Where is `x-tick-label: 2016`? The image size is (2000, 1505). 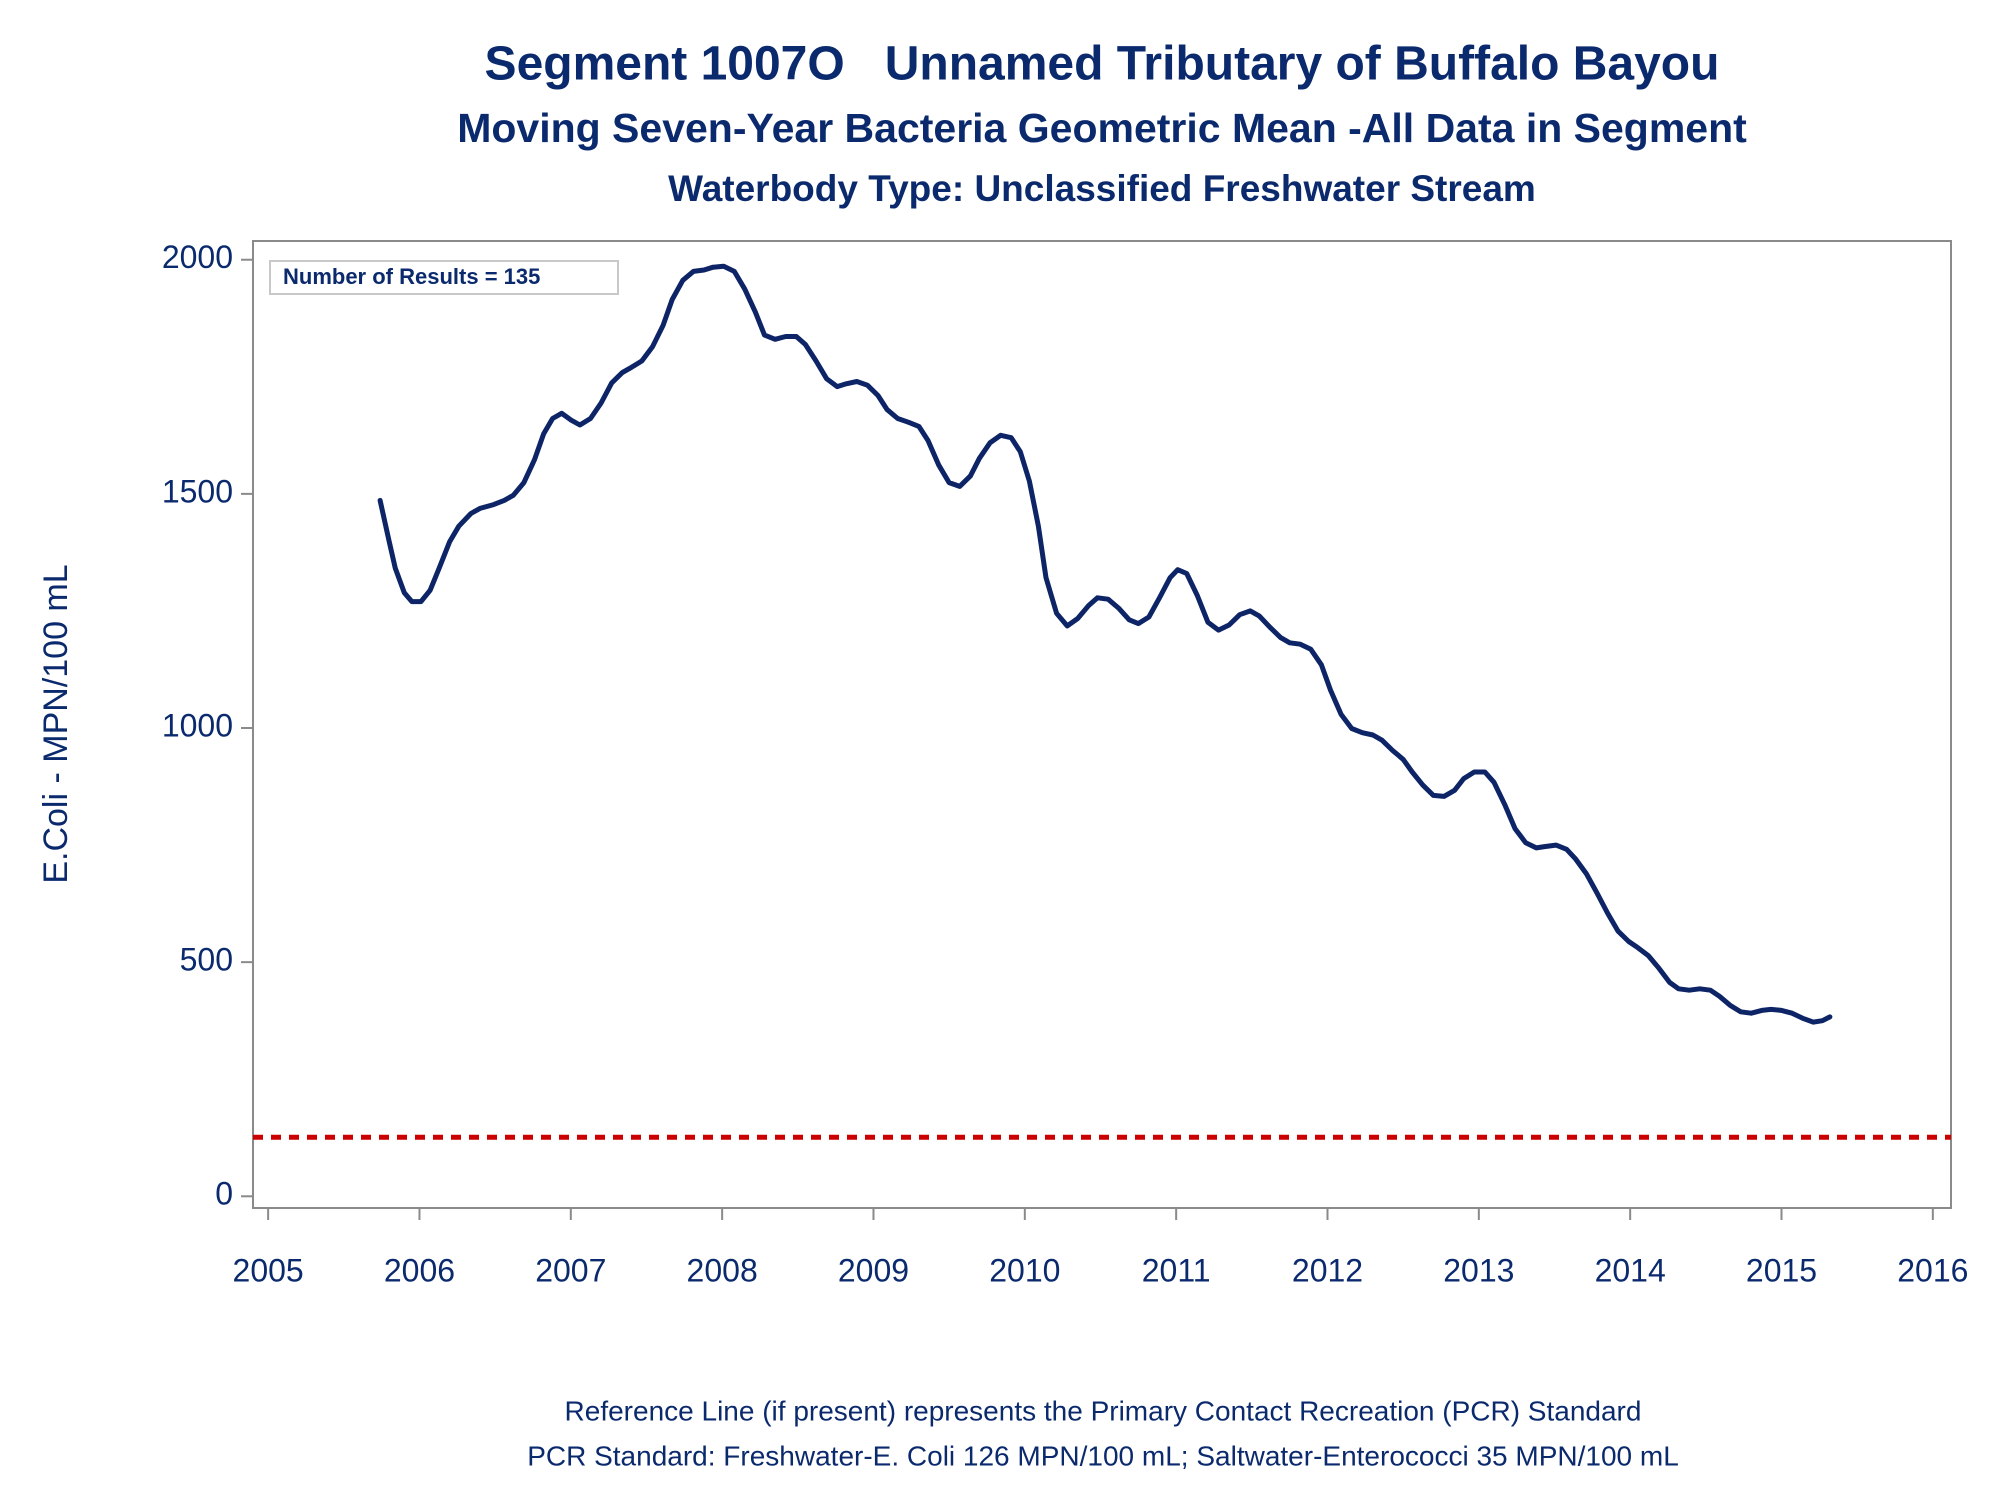
x-tick-label: 2016 is located at coordinates (1932, 1270).